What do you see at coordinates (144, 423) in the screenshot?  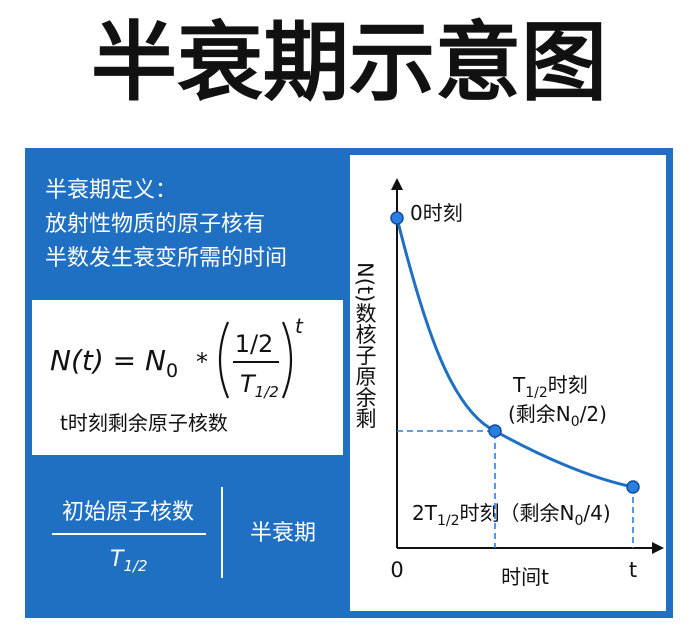 I see `formula-caption: t时刻剩余原子核数` at bounding box center [144, 423].